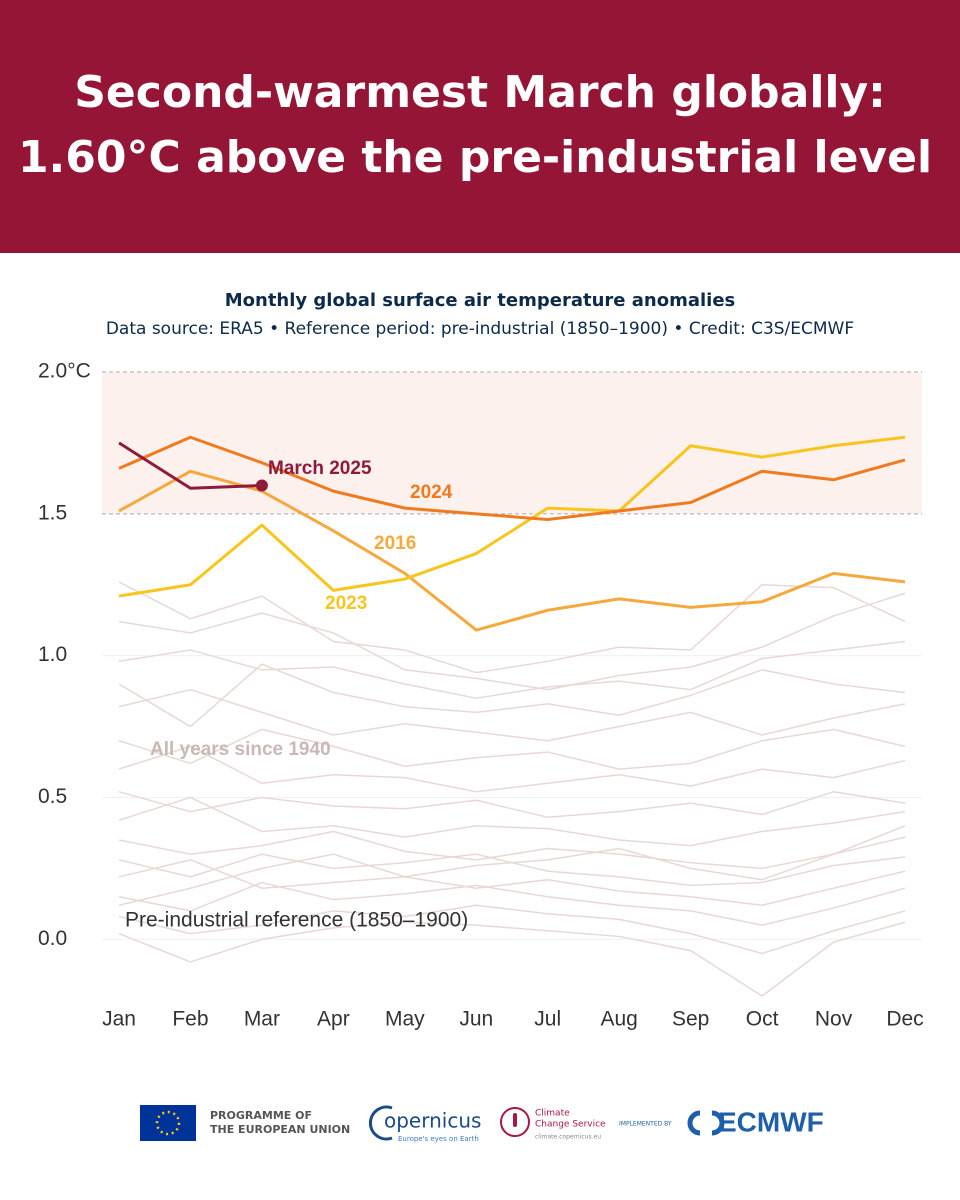 This screenshot has height=1200, width=960. I want to click on y-tick-label: 1.5, so click(52, 512).